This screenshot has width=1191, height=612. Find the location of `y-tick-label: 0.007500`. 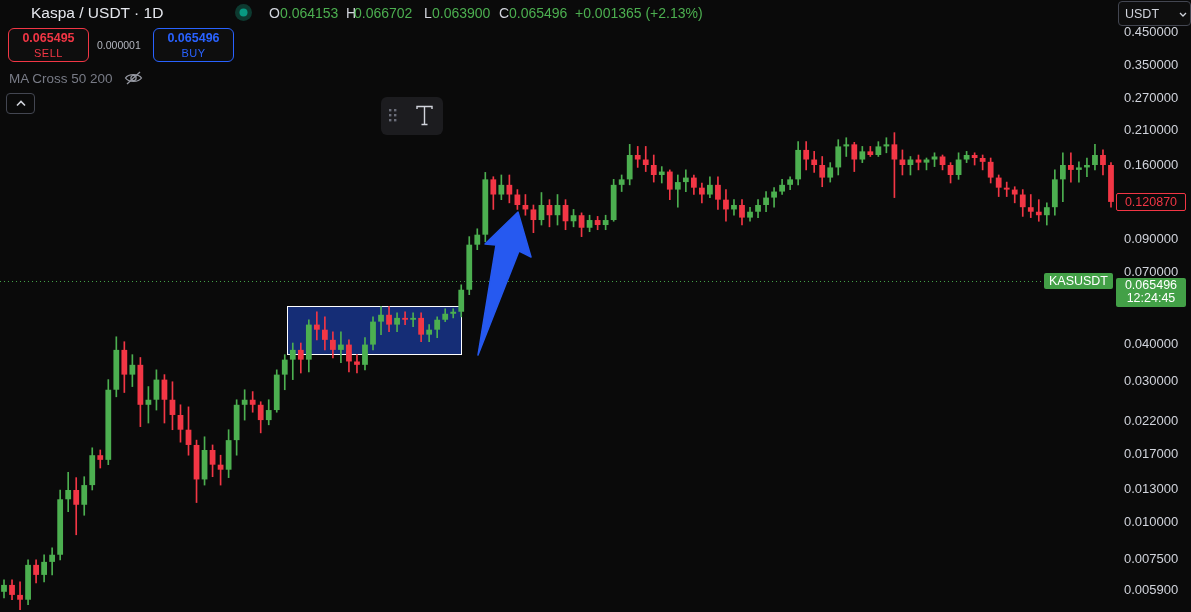

y-tick-label: 0.007500 is located at coordinates (1151, 559).